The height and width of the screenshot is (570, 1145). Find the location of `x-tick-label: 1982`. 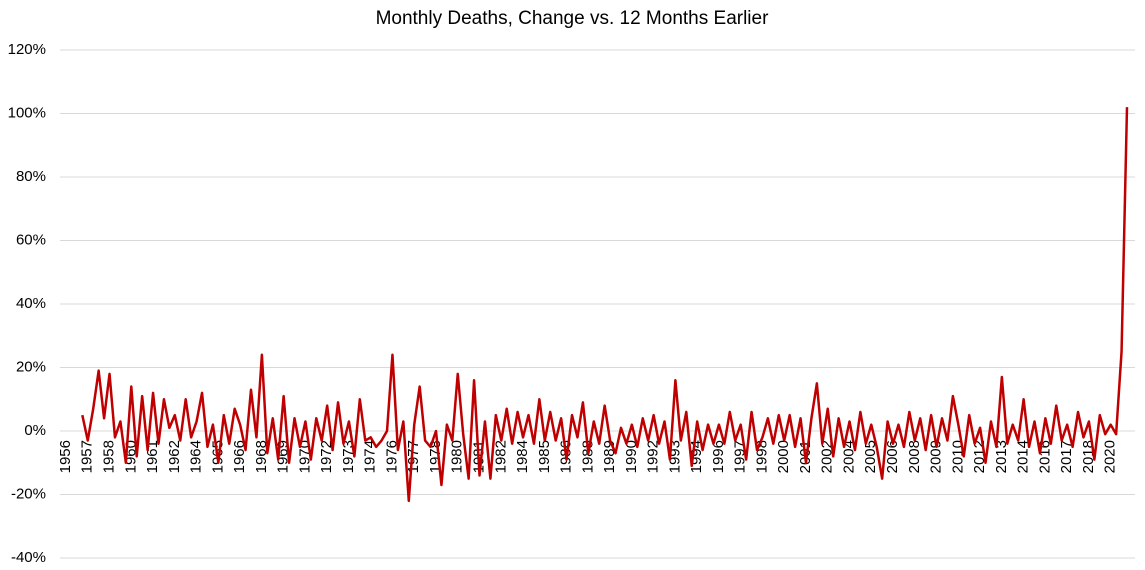

x-tick-label: 1982 is located at coordinates (500, 456).